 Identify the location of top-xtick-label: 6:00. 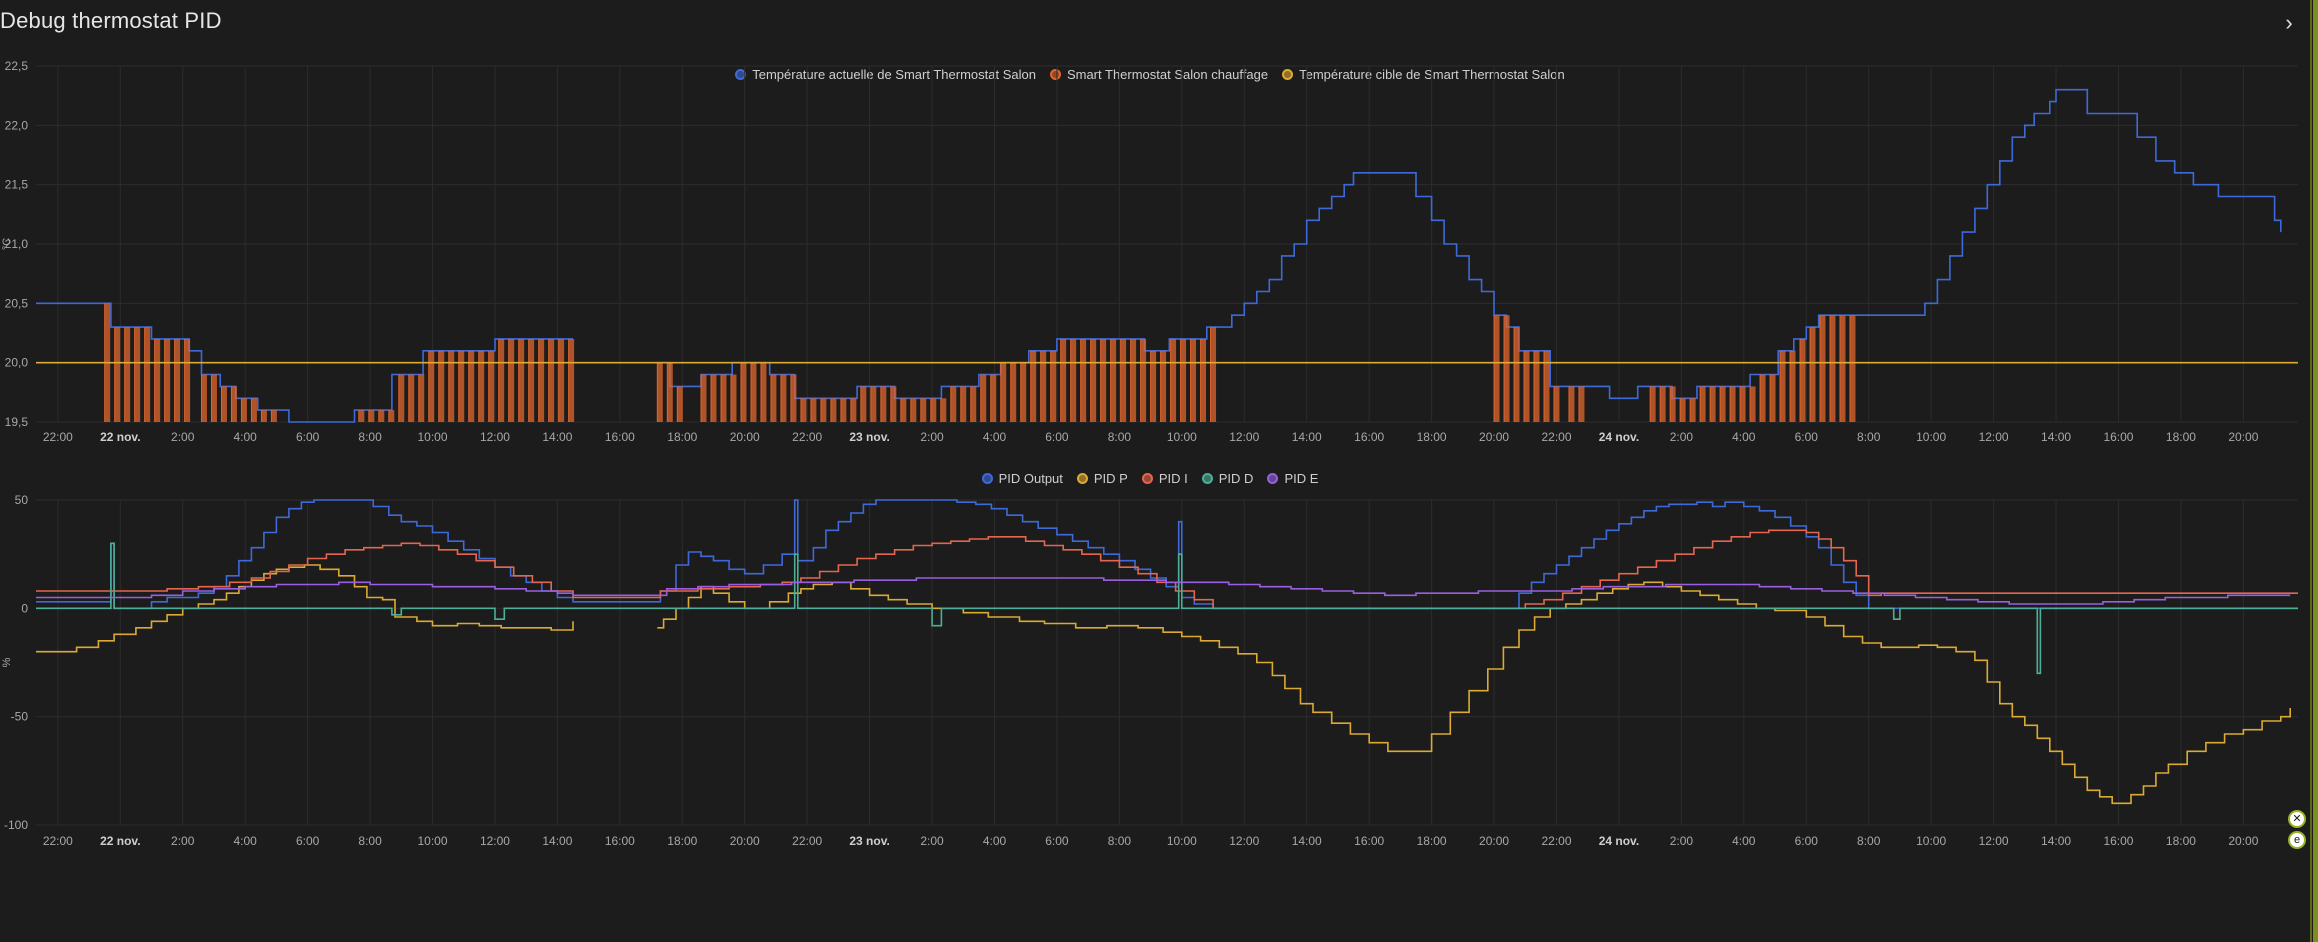
(1807, 437).